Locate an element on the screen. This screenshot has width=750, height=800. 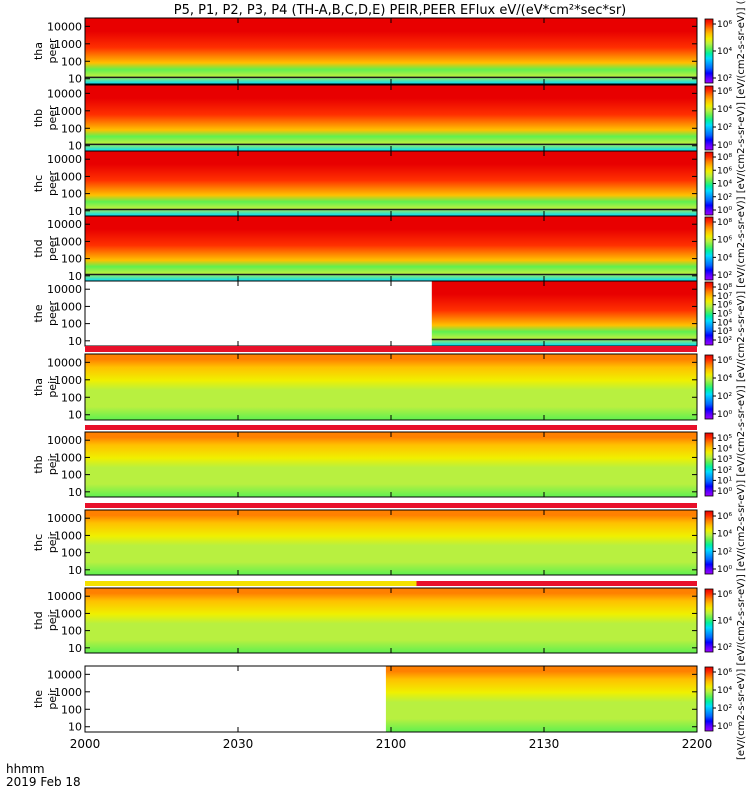
flag-bar-yellow is located at coordinates (251, 583).